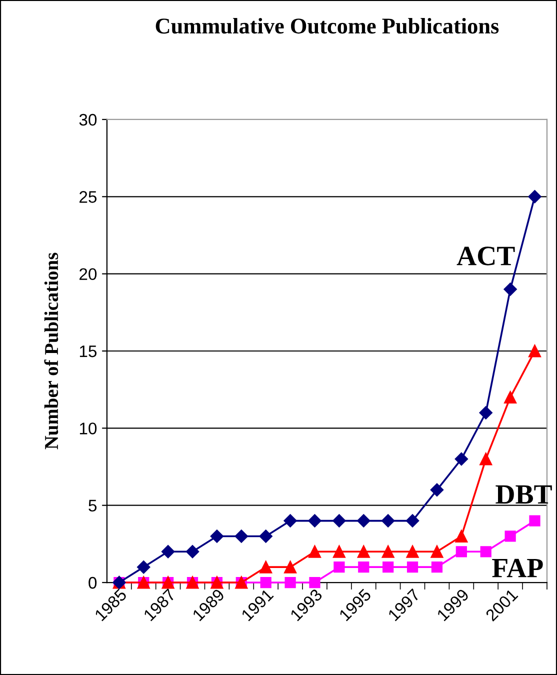 The width and height of the screenshot is (557, 675). I want to click on y-tick-label: 10, so click(88, 428).